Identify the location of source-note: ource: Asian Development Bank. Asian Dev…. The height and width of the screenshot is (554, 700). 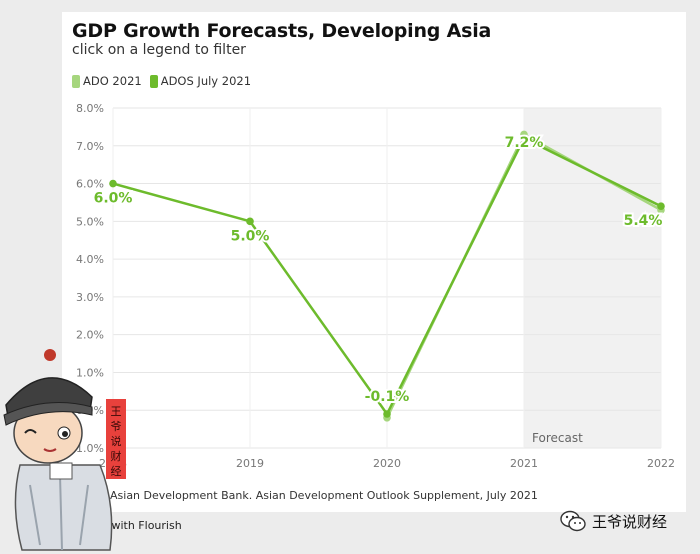
(305, 495).